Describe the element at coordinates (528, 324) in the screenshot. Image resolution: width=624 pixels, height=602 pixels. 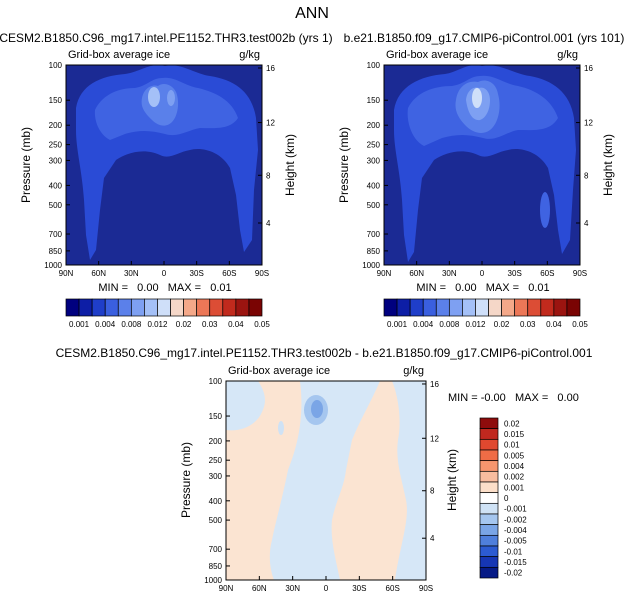
I see `panel2-colorbar-label: 0.03` at that location.